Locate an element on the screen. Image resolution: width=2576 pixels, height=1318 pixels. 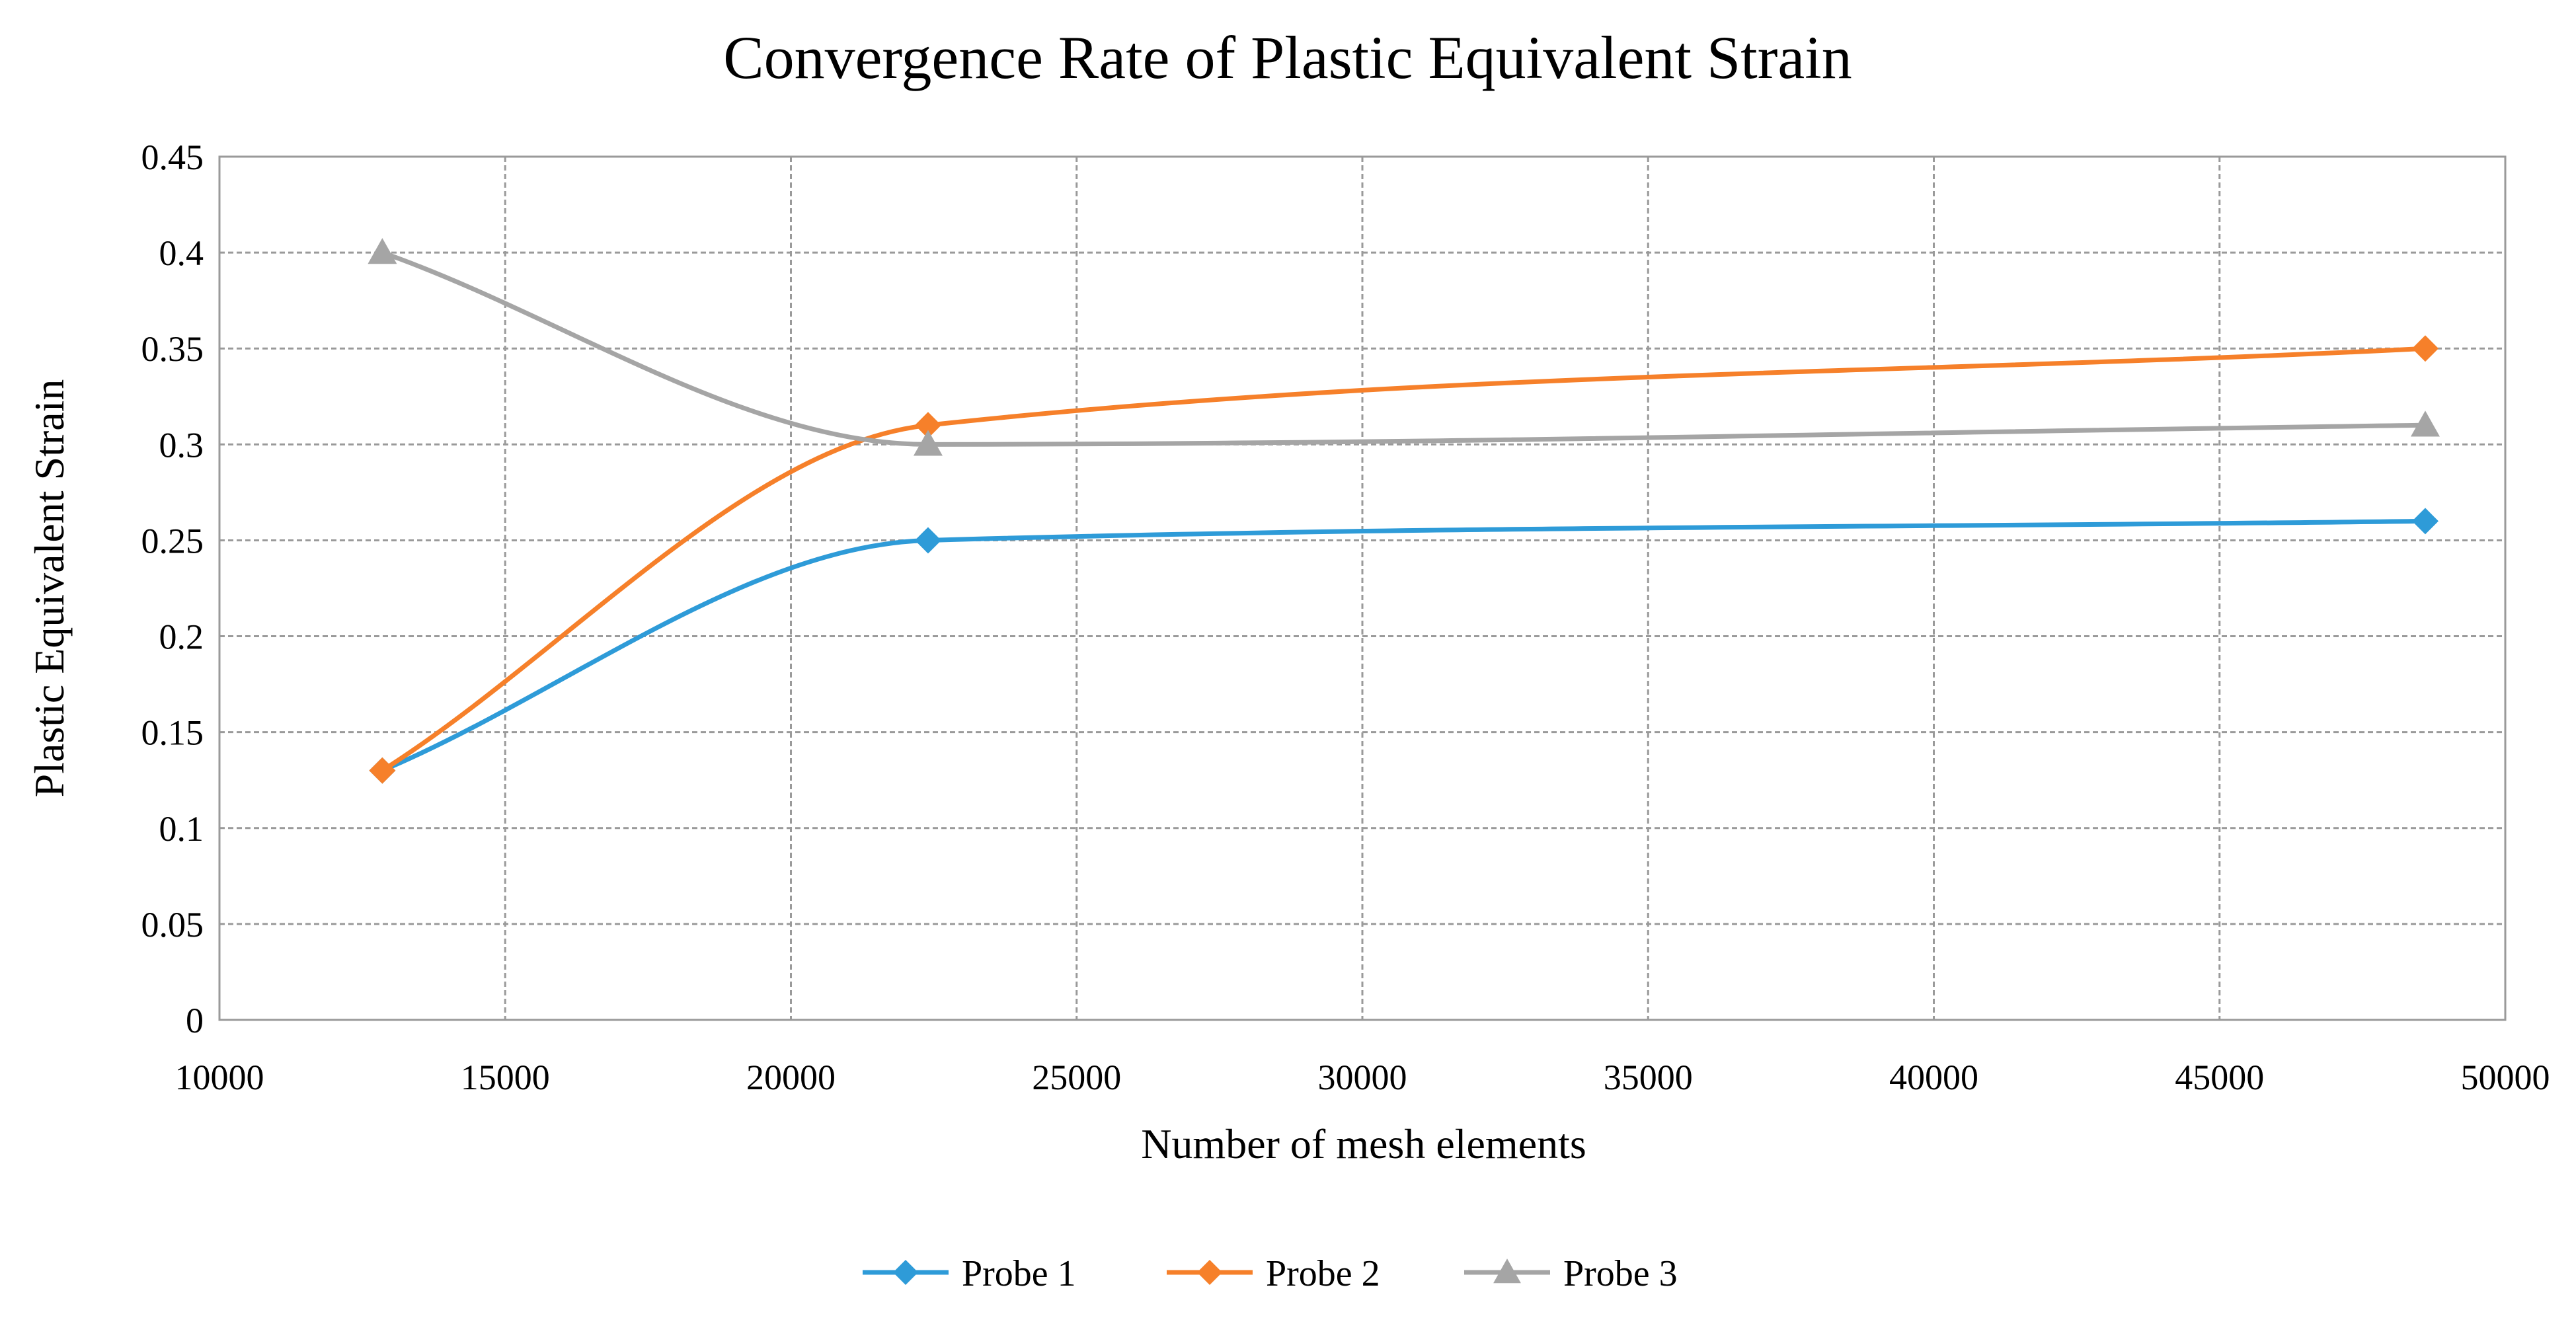
x-tick-label: 15000 is located at coordinates (505, 1077).